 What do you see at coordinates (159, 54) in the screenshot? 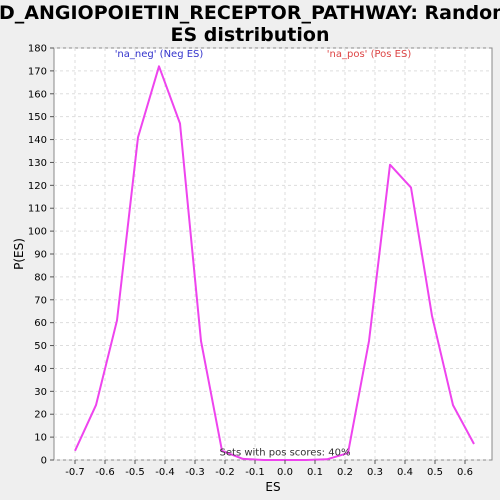
I see `annotation-label: 'na_neg' (Neg ES)` at bounding box center [159, 54].